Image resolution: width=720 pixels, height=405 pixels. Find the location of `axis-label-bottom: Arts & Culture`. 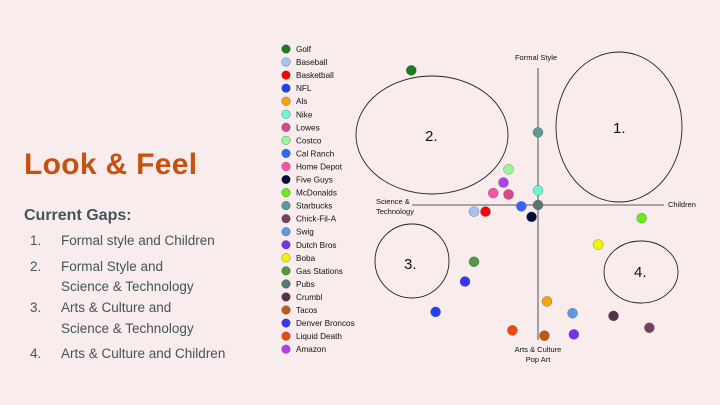

axis-label-bottom: Arts & Culture is located at coordinates (538, 349).